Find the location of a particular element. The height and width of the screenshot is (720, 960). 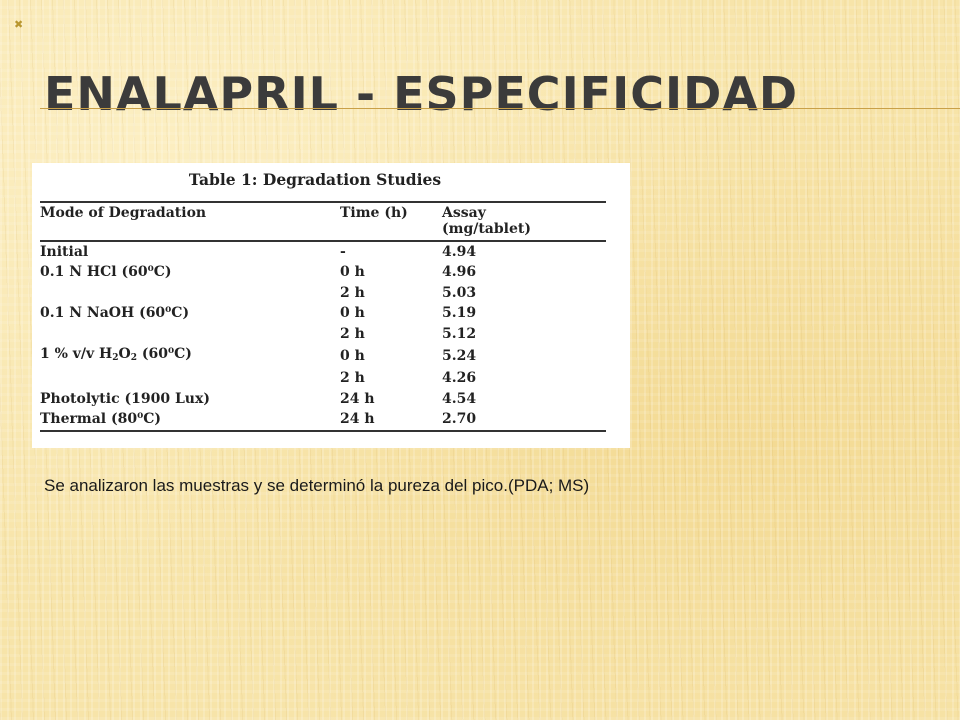

table-row: 0.1 N NaOH (60⁰C) 0 h 5.19 is located at coordinates (323, 313).